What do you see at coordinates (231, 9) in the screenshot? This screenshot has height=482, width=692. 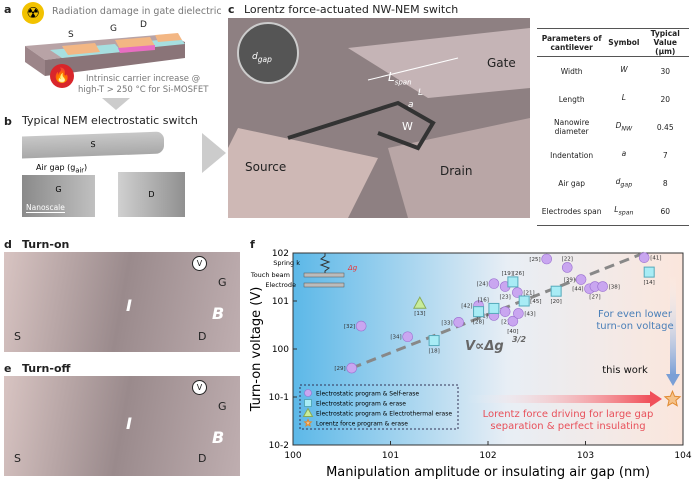 I see `panel-label-c: c` at bounding box center [231, 9].